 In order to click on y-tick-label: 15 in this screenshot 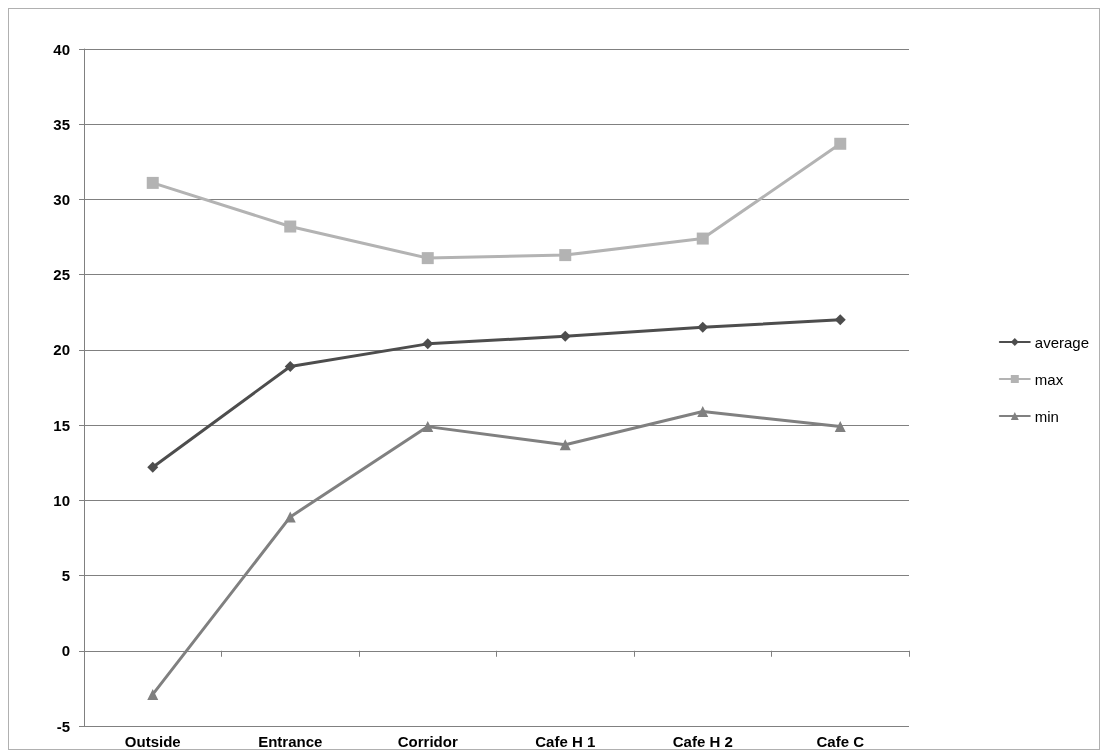, I will do `click(61, 425)`.